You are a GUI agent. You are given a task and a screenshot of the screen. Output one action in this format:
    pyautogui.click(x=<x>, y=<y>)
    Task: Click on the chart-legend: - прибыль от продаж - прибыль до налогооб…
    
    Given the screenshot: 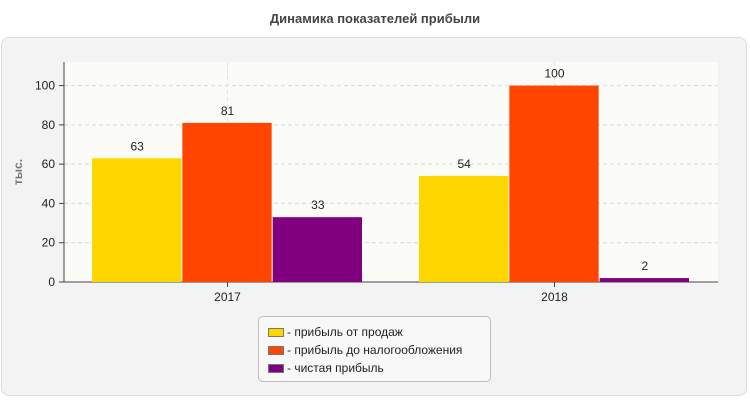 What is the action you would take?
    pyautogui.click(x=374, y=349)
    